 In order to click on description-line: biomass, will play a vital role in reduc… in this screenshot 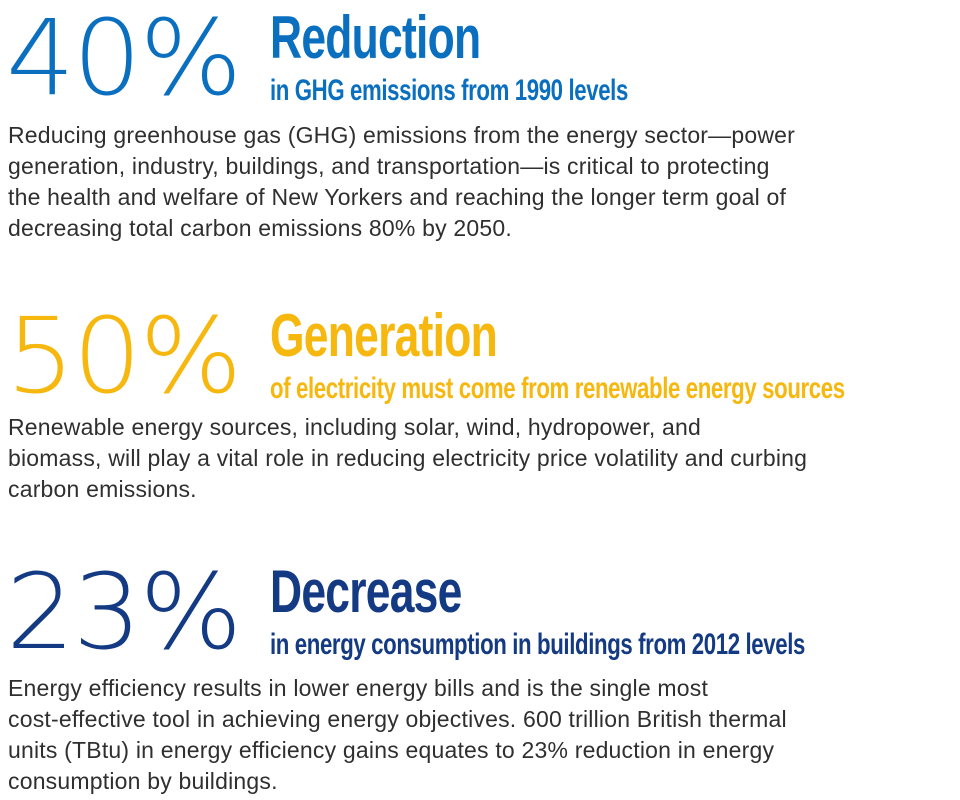, I will do `click(408, 458)`.